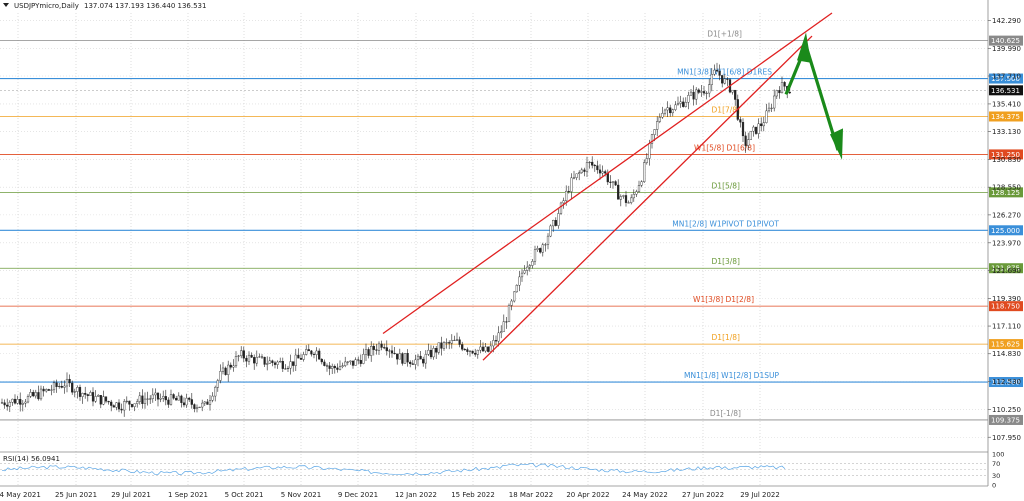 This screenshot has height=501, width=1024. I want to click on ohlc-values: 137.074 137.193 136.440 136.531, so click(145, 6).